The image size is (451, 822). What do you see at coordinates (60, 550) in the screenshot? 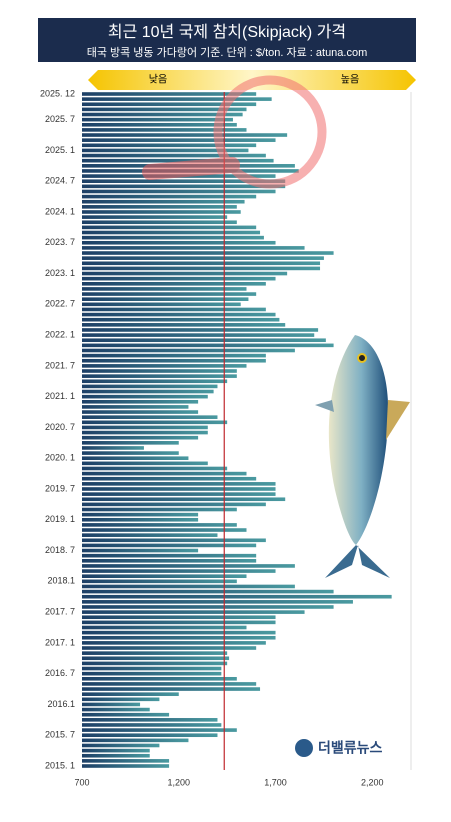
I see `y-tick-label: 2018. 7` at bounding box center [60, 550].